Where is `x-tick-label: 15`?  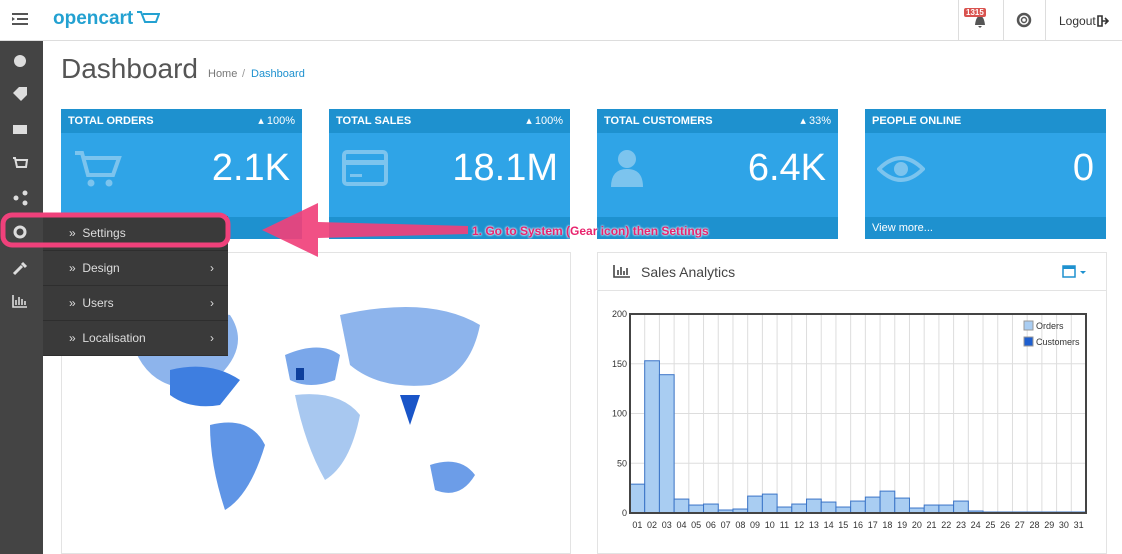 x-tick-label: 15 is located at coordinates (843, 525).